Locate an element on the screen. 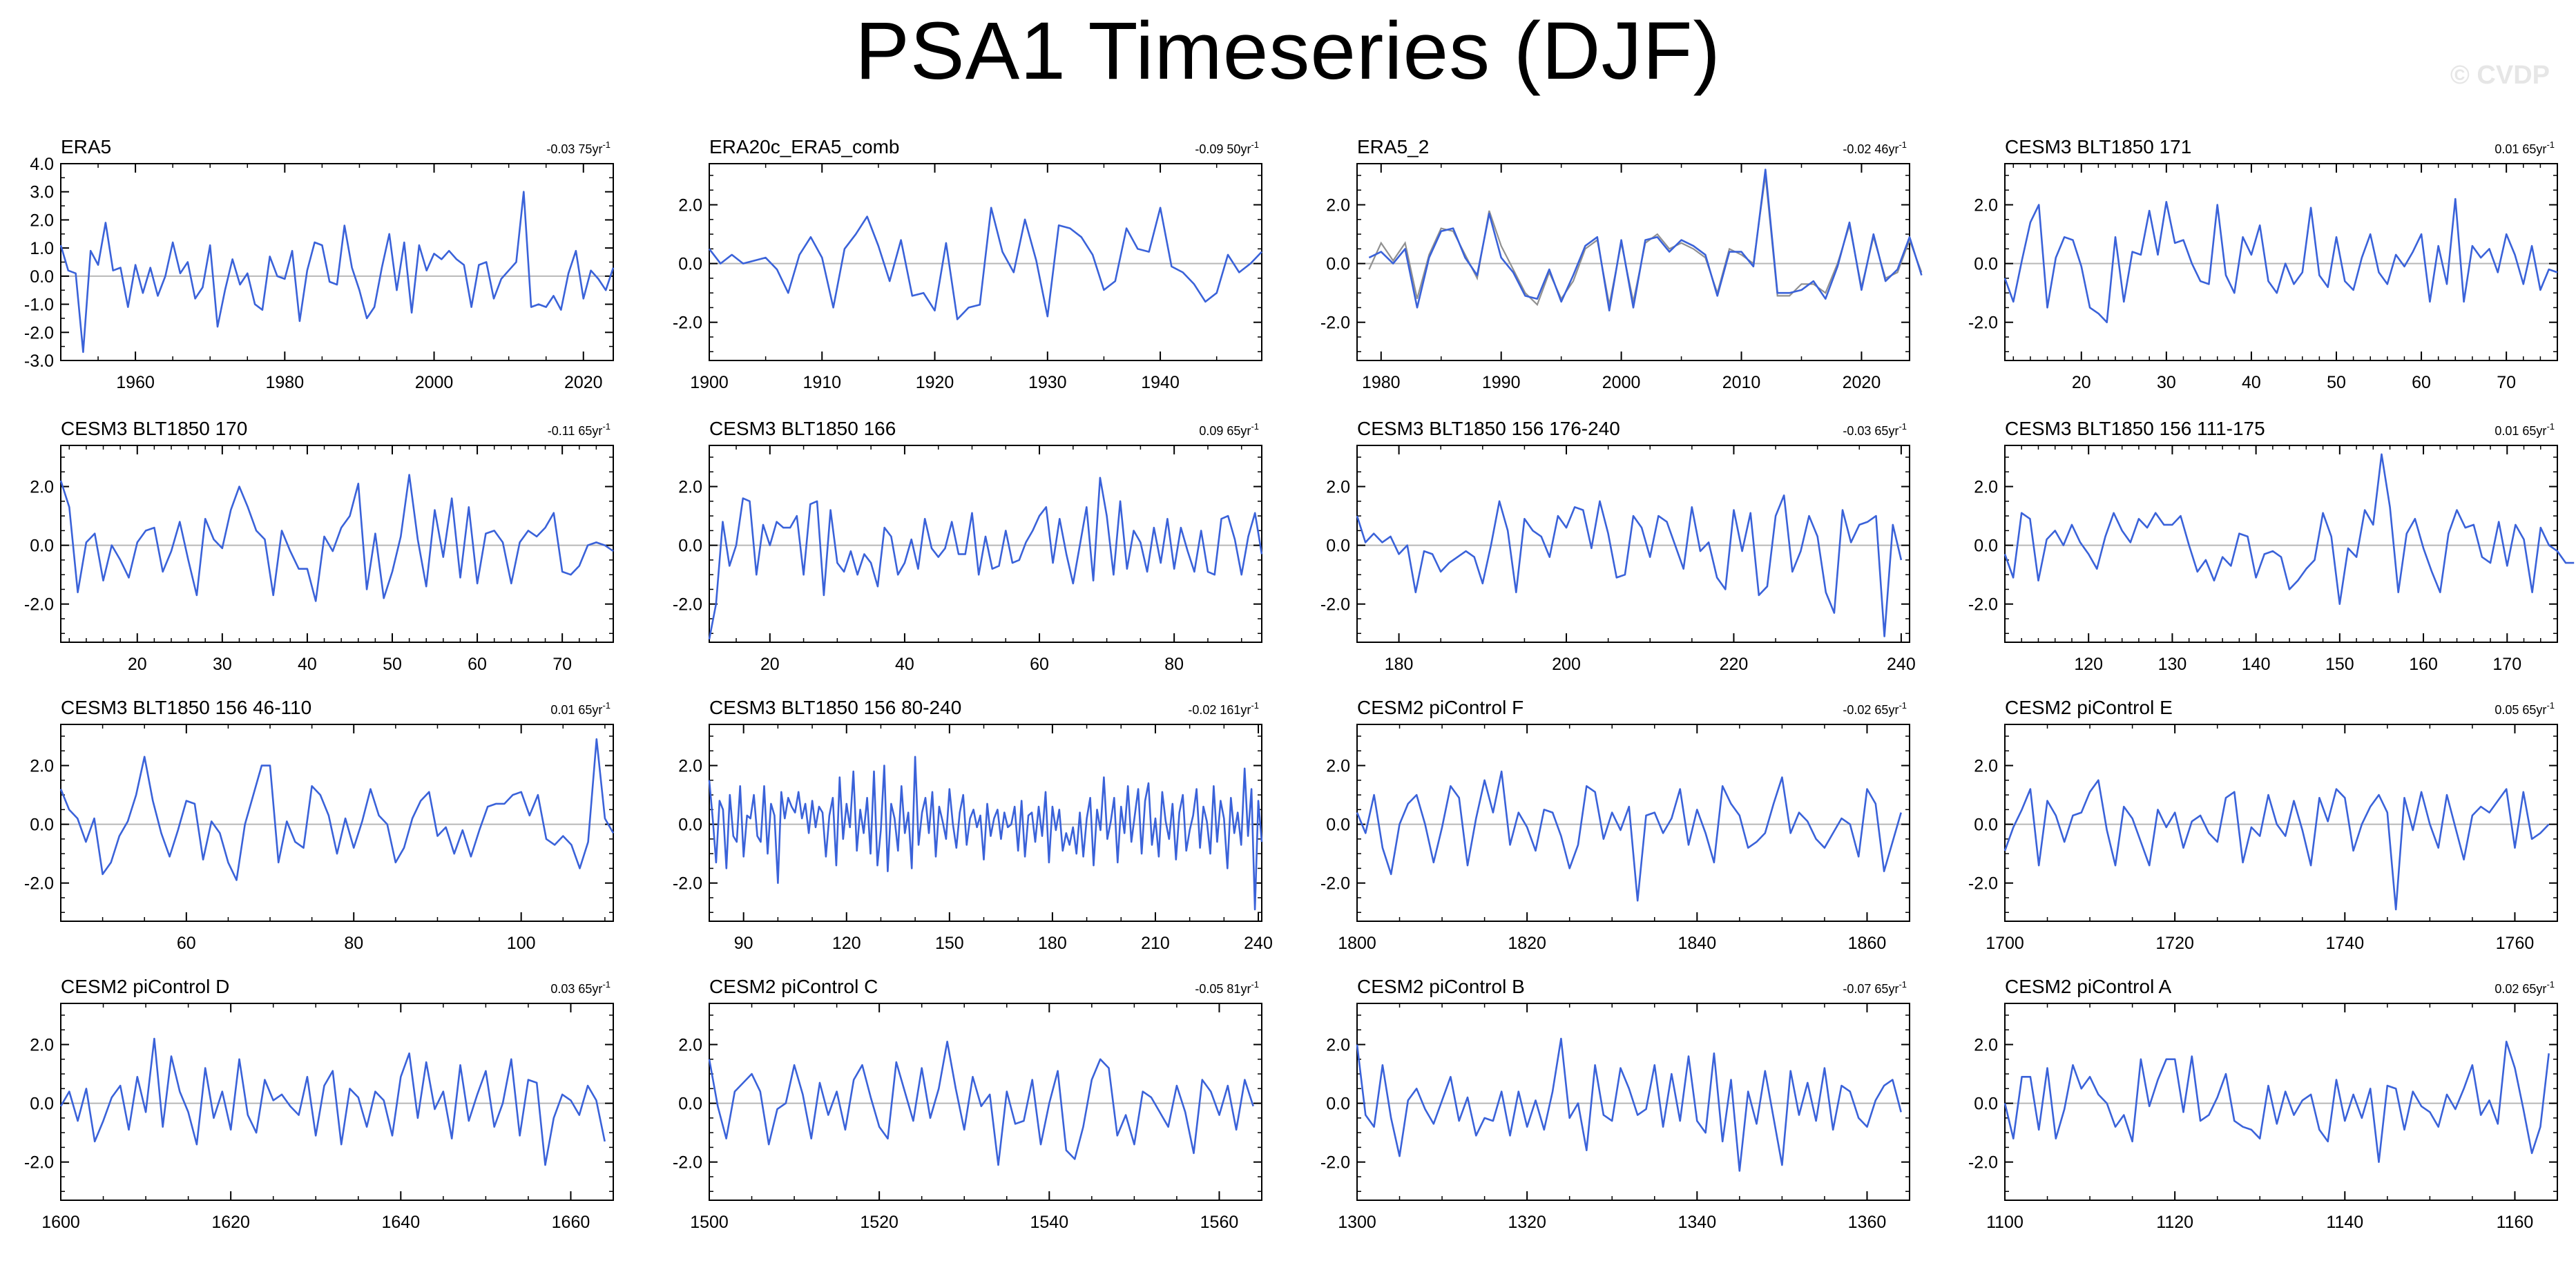 Image resolution: width=2576 pixels, height=1261 pixels. trend-label: 0.03 65yr-1 is located at coordinates (580, 987).